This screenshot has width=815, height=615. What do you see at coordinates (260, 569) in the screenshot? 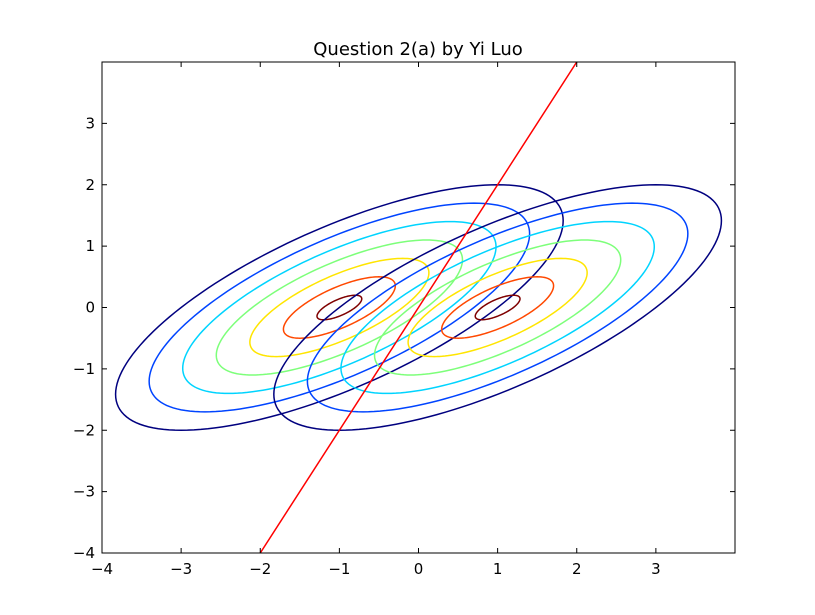
I see `x-tick-label: −2` at bounding box center [260, 569].